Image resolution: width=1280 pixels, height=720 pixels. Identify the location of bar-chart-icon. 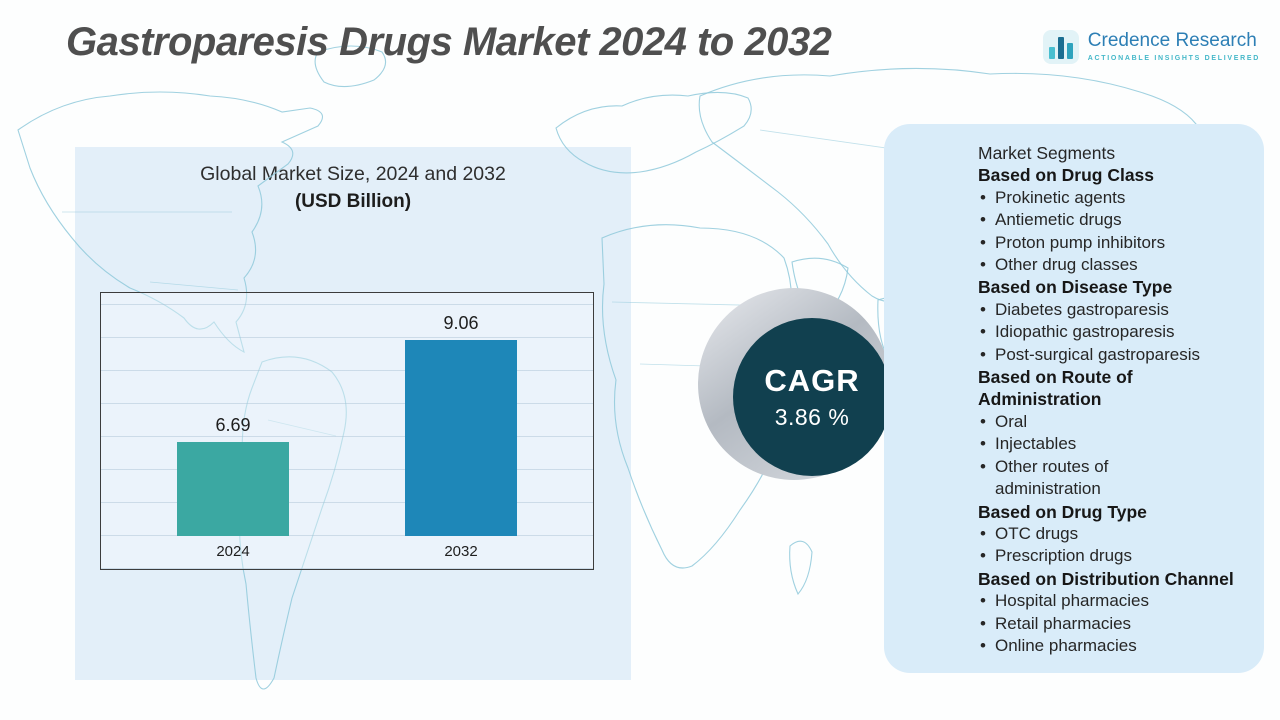
(1060, 47).